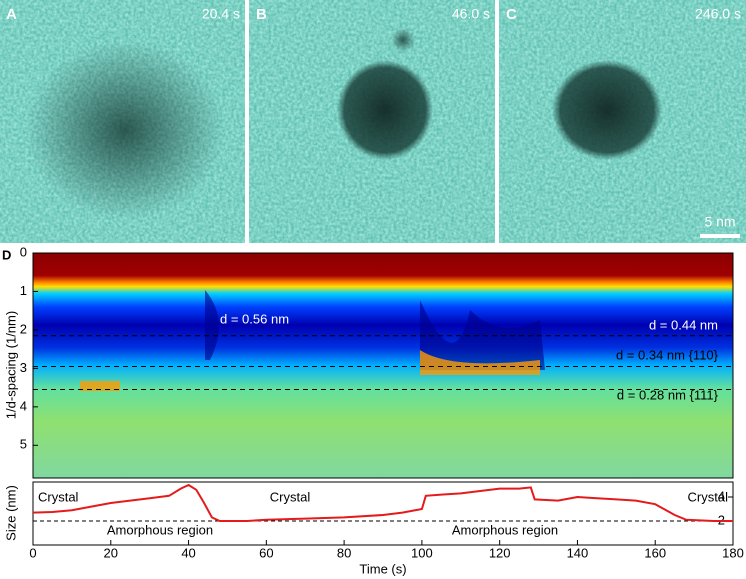 This screenshot has height=579, width=746. Describe the element at coordinates (23, 251) in the screenshot. I see `y-tick-label: 0` at that location.